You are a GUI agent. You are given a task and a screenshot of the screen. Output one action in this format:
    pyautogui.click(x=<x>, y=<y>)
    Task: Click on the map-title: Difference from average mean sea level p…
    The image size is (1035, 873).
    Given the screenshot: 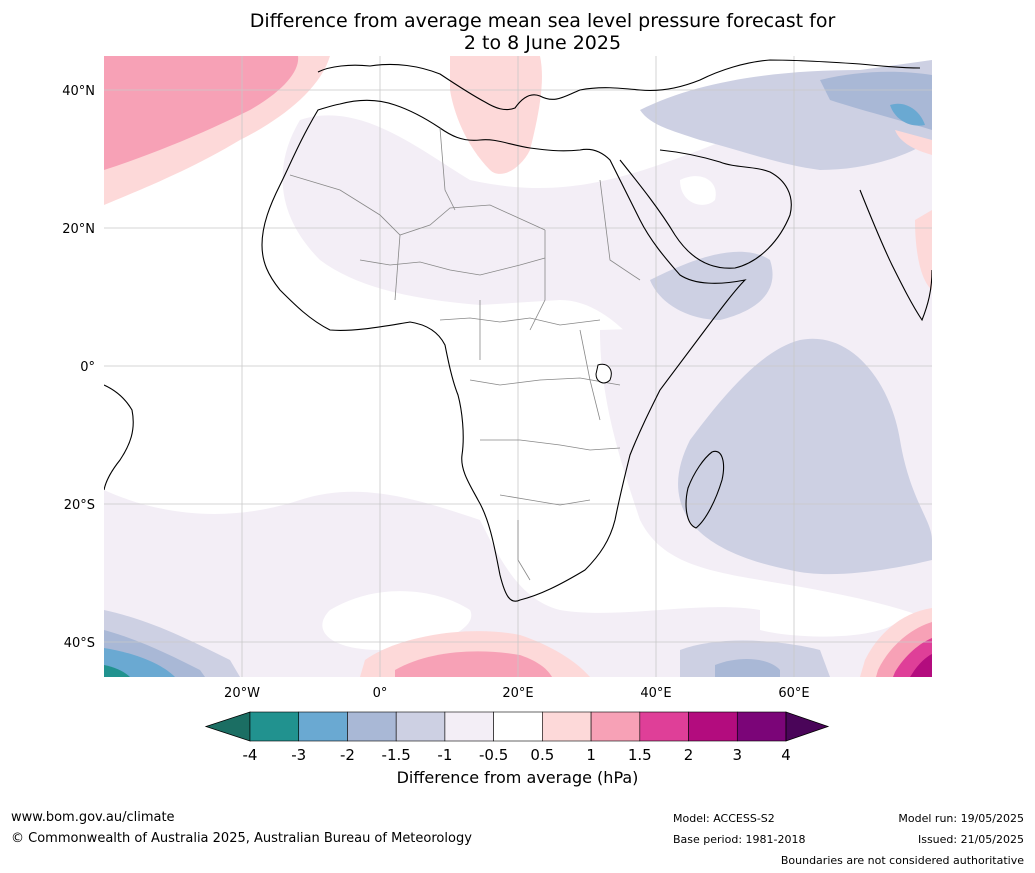 What is the action you would take?
    pyautogui.click(x=517, y=32)
    